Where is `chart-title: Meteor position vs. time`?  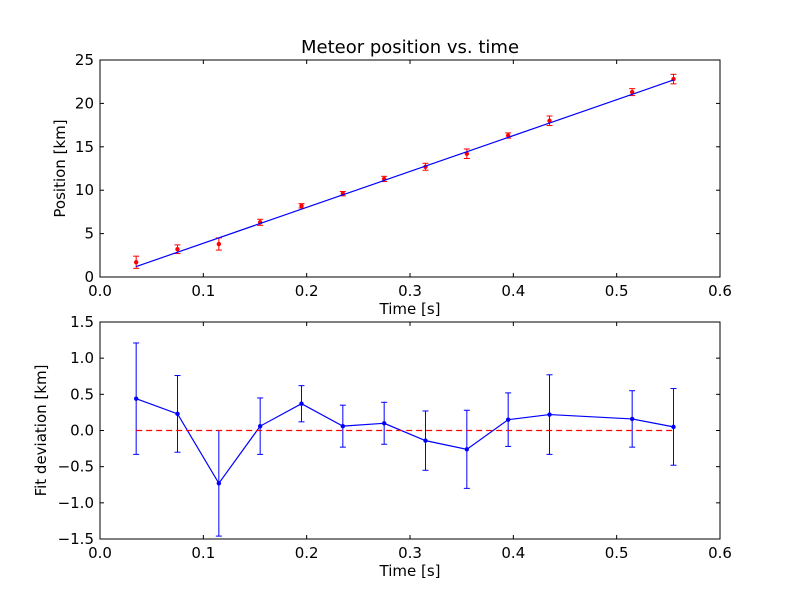 chart-title: Meteor position vs. time is located at coordinates (410, 47).